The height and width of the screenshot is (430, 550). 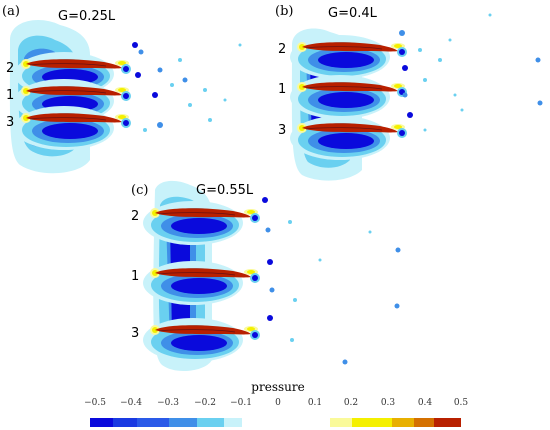 What do you see at coordinates (282, 49) in the screenshot?
I see `fish-label-b-2: 2` at bounding box center [282, 49].